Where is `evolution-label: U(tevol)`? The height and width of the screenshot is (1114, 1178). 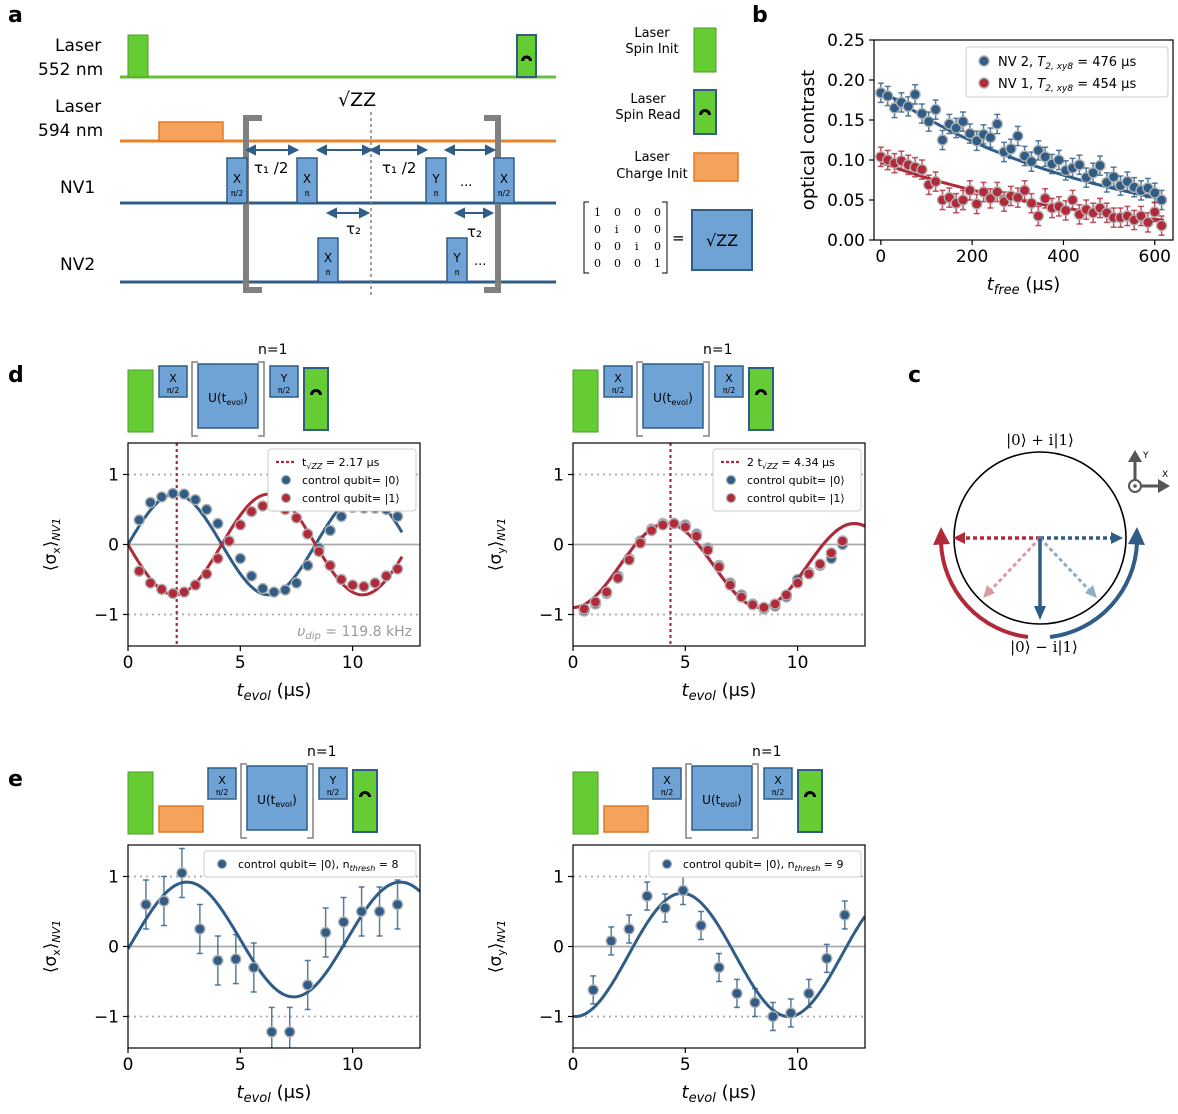
evolution-label: U(tevol) is located at coordinates (722, 801).